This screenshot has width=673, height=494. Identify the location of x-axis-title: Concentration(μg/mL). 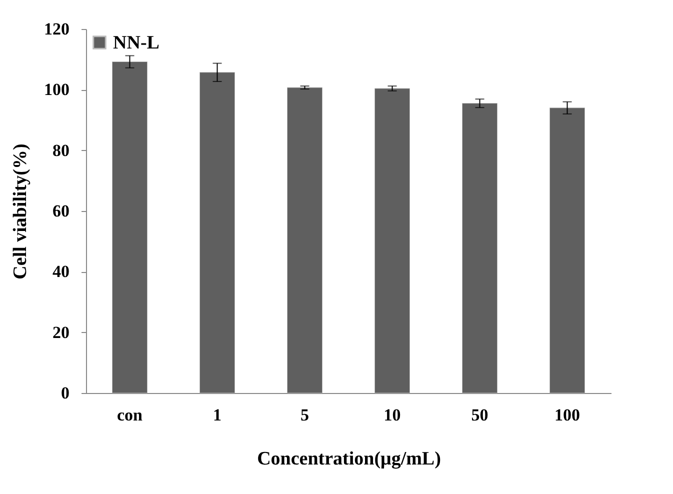
(349, 459).